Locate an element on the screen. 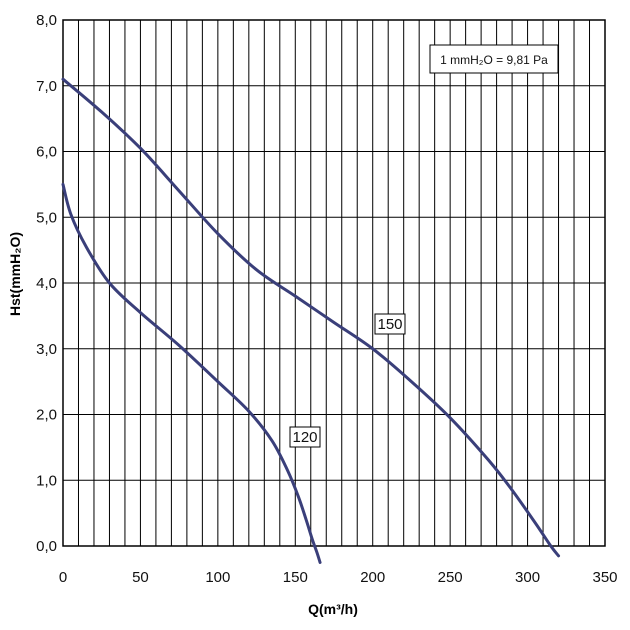  unit-note-box: 1 mmH₂O = 9,81 Pa is located at coordinates (494, 59).